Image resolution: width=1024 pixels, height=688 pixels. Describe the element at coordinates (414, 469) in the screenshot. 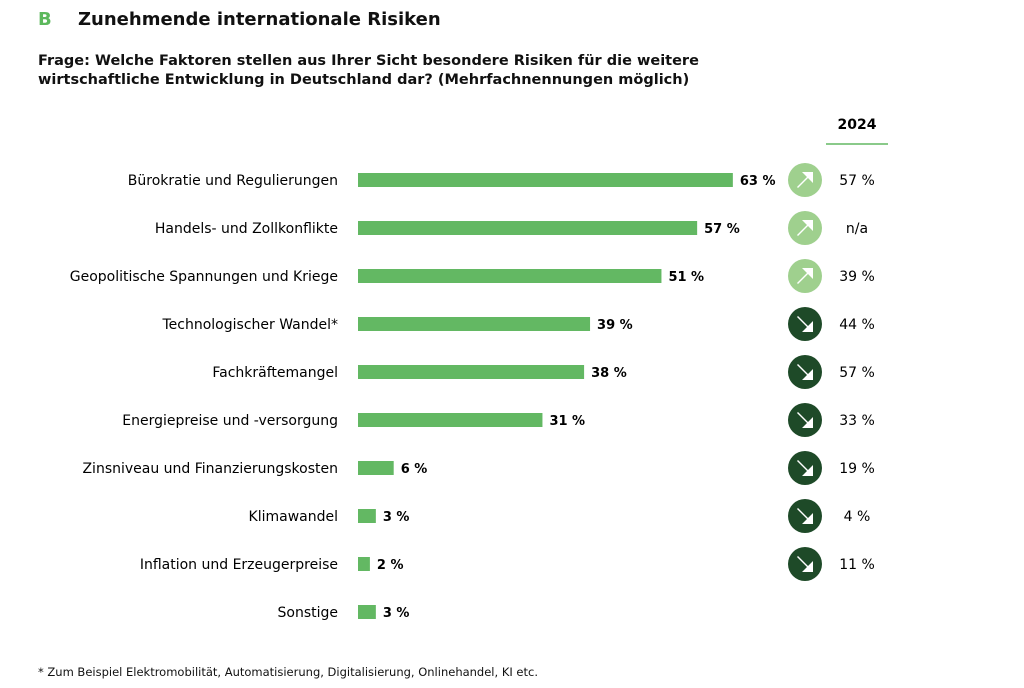

I see `bar-value-label: 6 %` at that location.